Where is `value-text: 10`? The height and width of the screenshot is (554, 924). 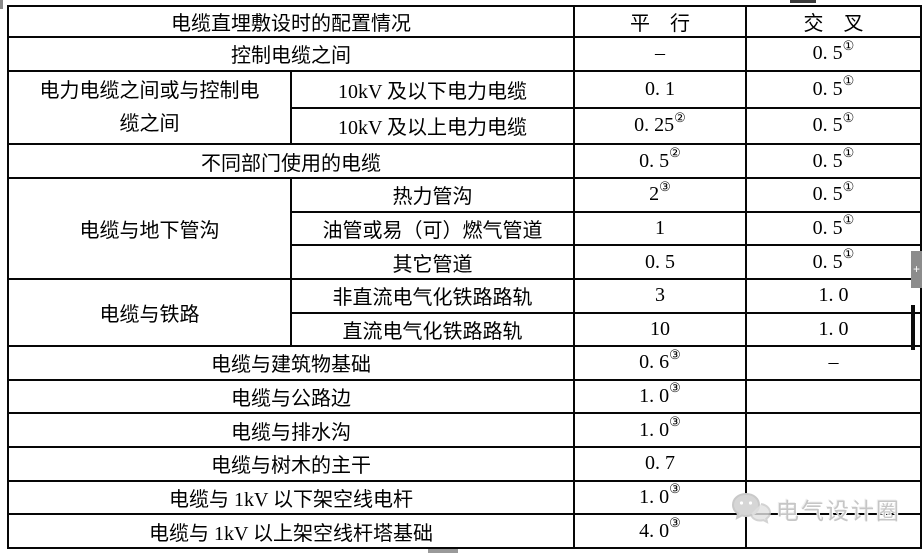 value-text: 10 is located at coordinates (660, 328).